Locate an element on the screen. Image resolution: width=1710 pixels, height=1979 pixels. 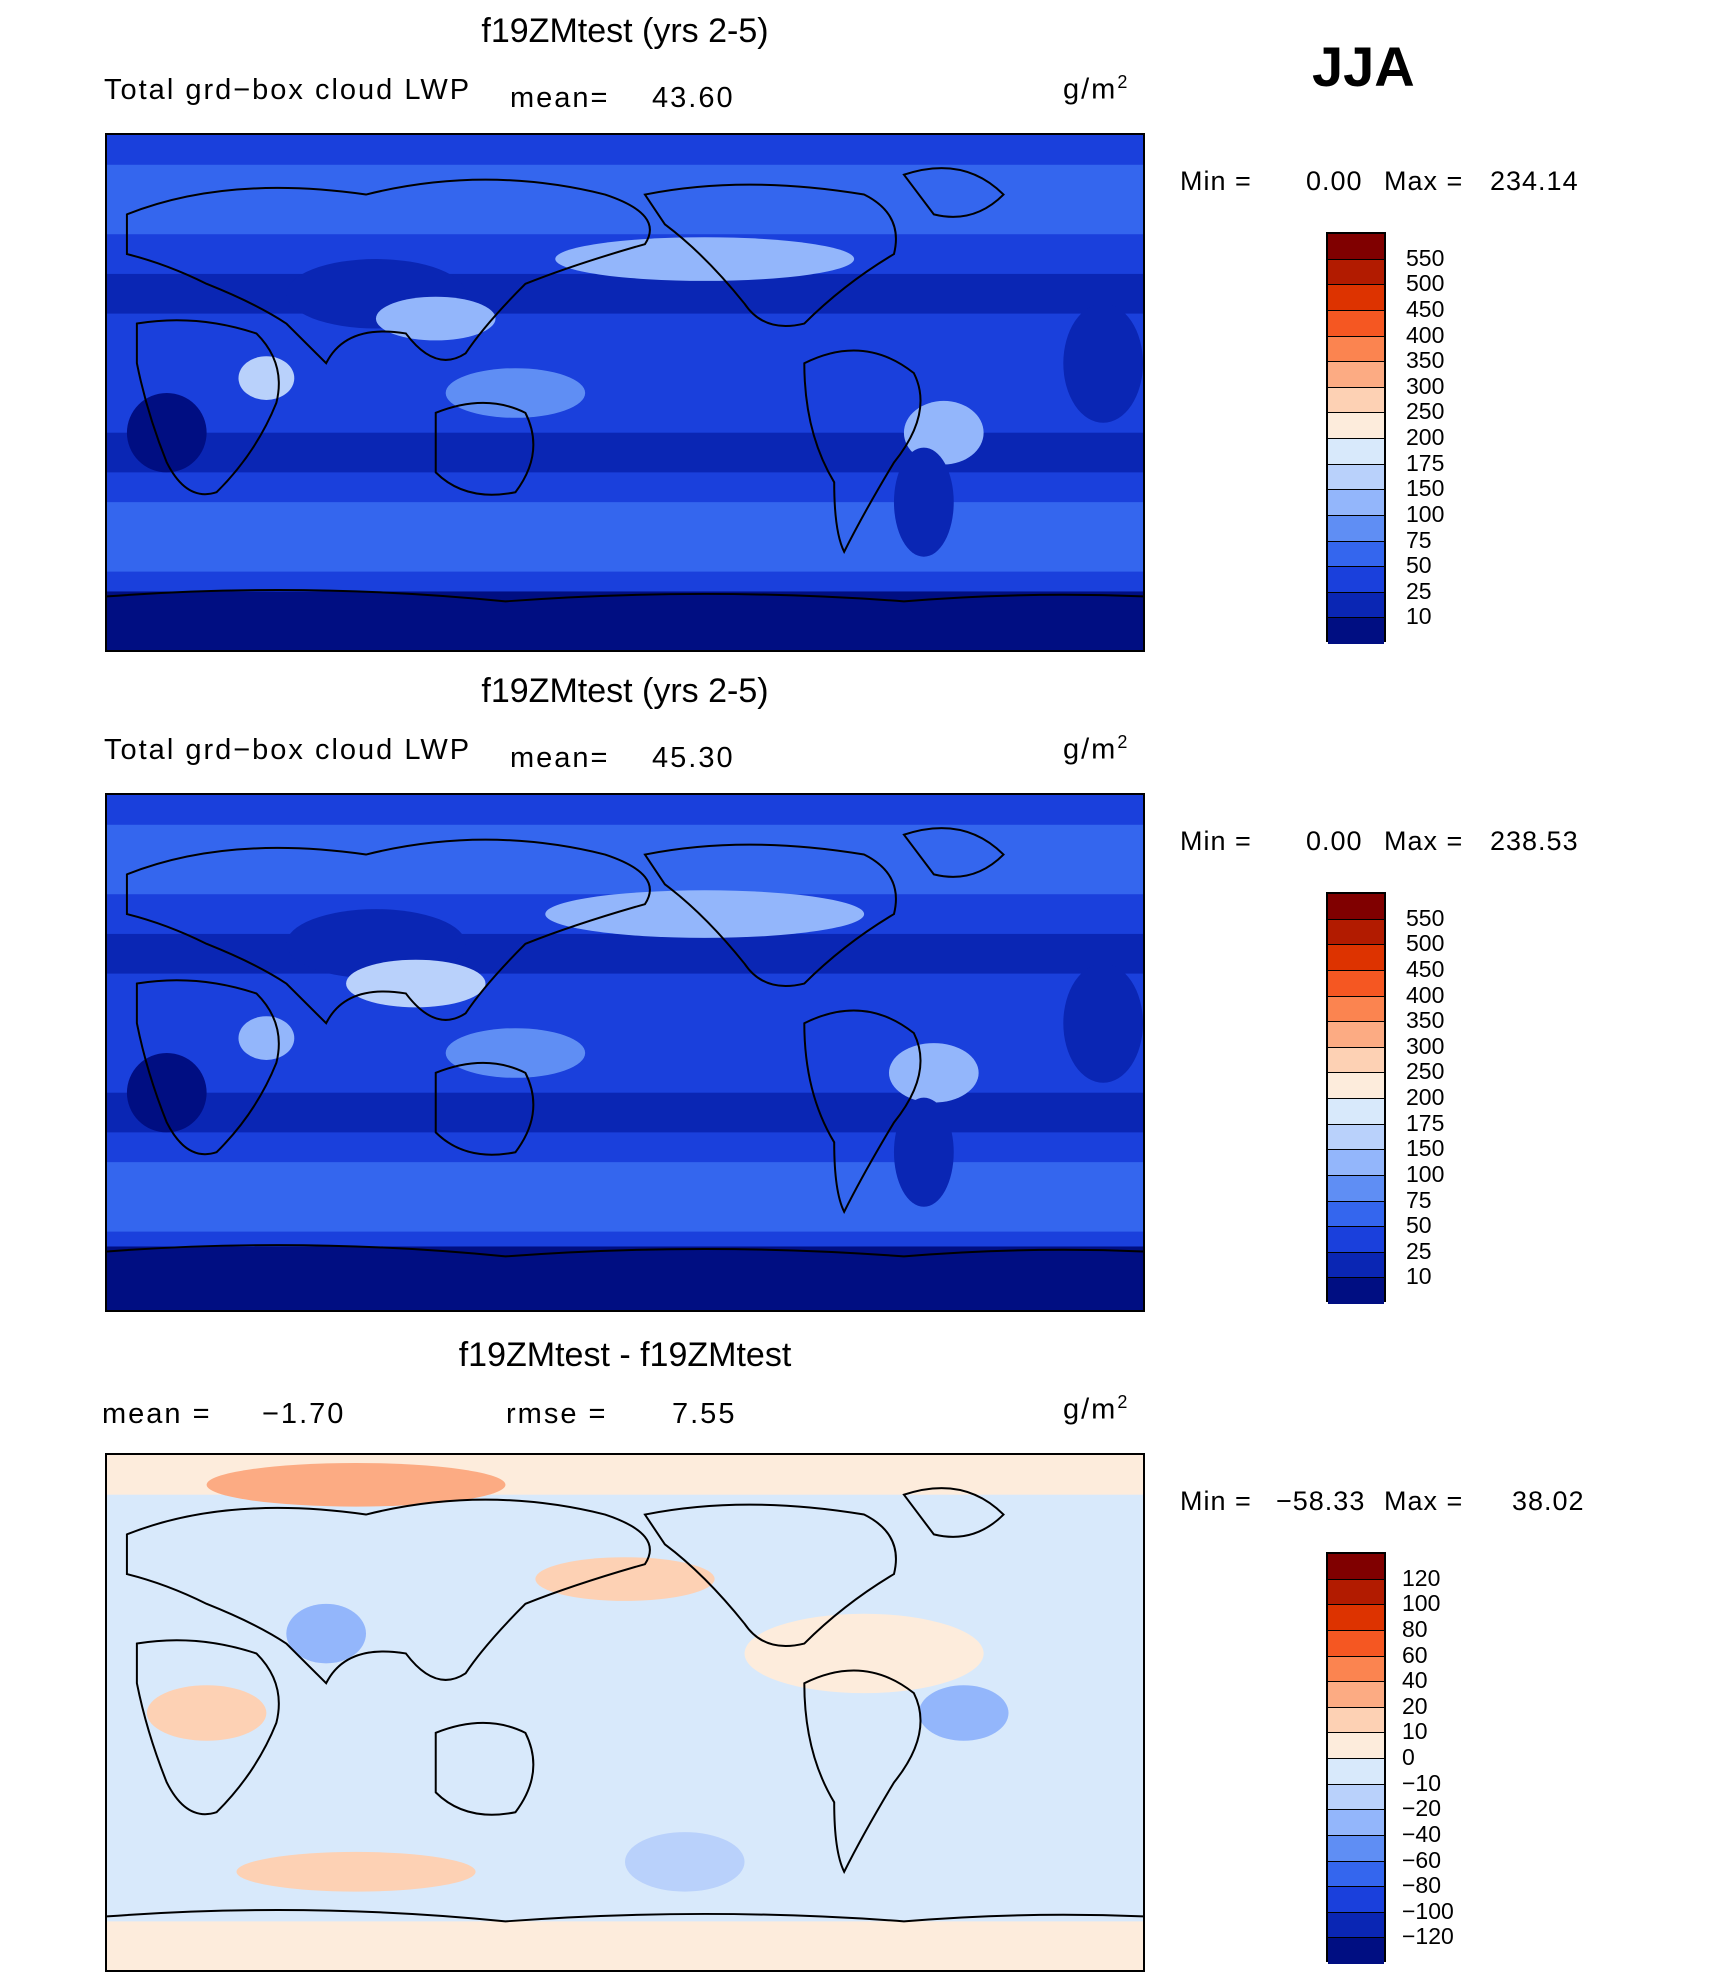
panel1-min-label: Min = is located at coordinates (1216, 181).